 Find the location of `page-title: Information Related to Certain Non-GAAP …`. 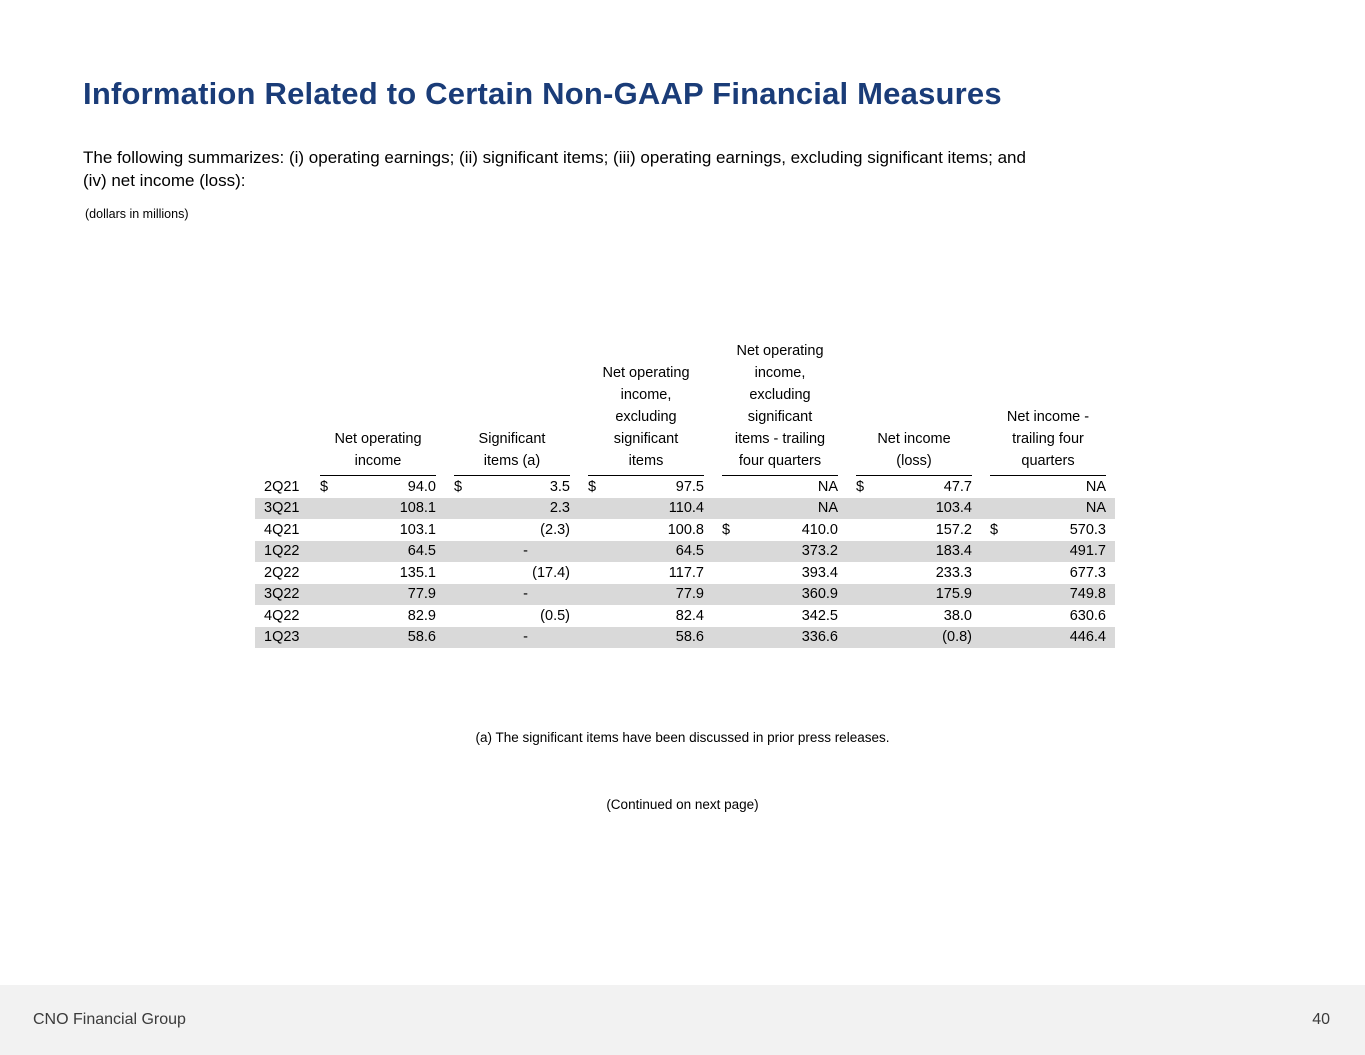

page-title: Information Related to Certain Non-GAAP … is located at coordinates (542, 93).